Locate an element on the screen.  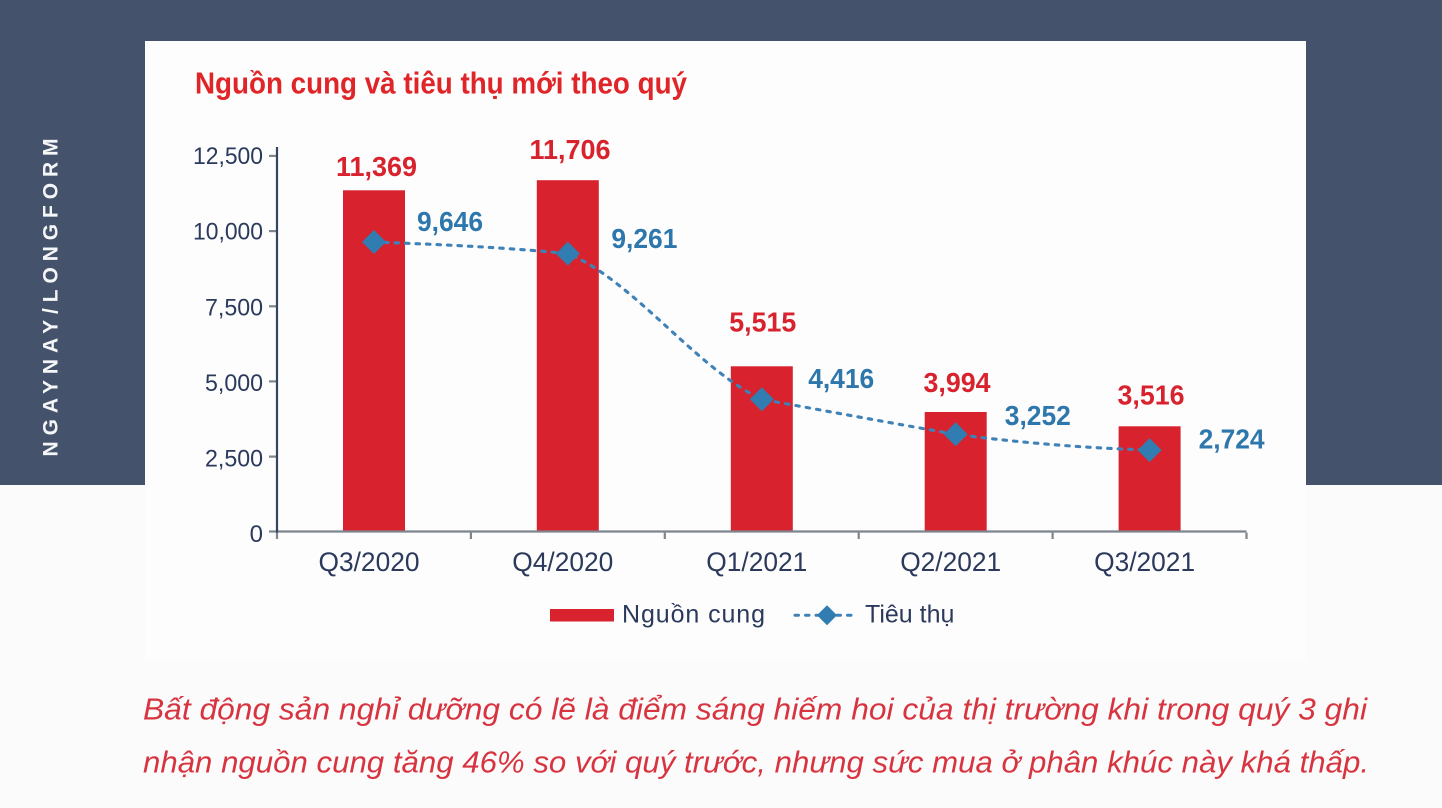
svg-text: NGAYNAY/LONGFORM is located at coordinates (51, 295).